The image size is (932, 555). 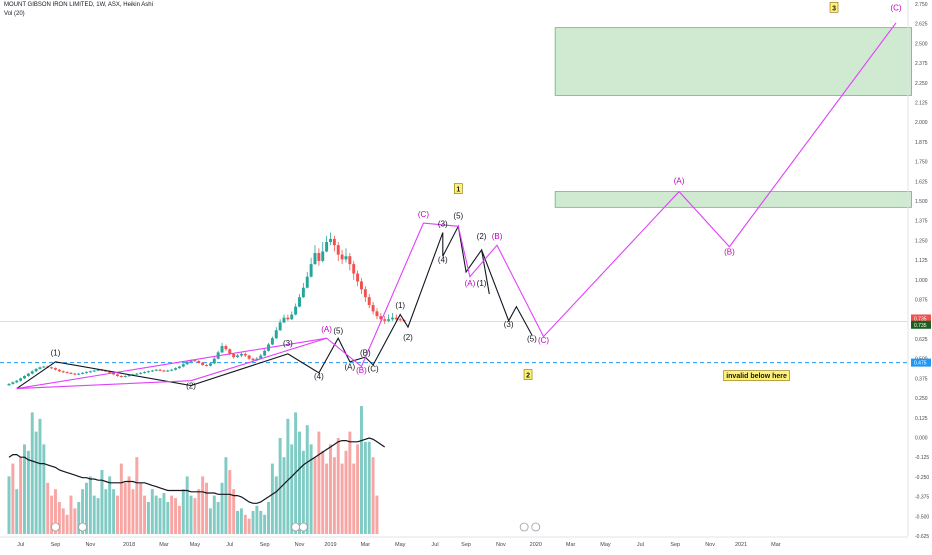 What do you see at coordinates (524, 527) in the screenshot?
I see `event-marker-icon` at bounding box center [524, 527].